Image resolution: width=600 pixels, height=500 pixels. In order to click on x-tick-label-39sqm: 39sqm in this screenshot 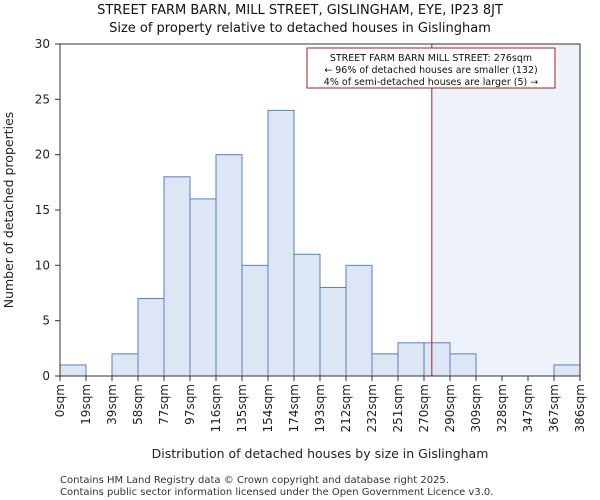, I will do `click(112, 404)`.